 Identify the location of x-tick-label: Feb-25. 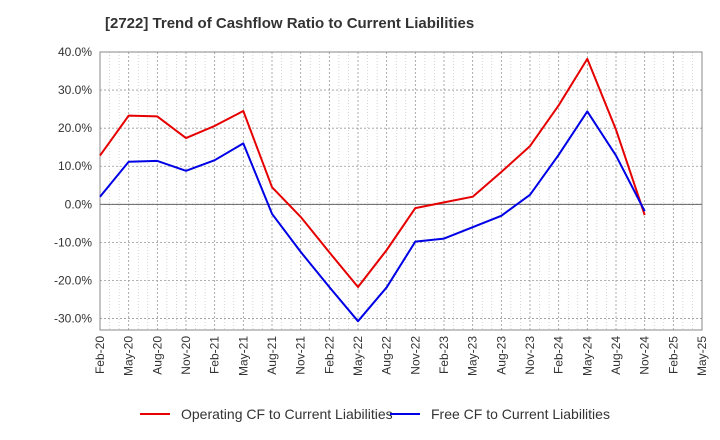
(673, 355).